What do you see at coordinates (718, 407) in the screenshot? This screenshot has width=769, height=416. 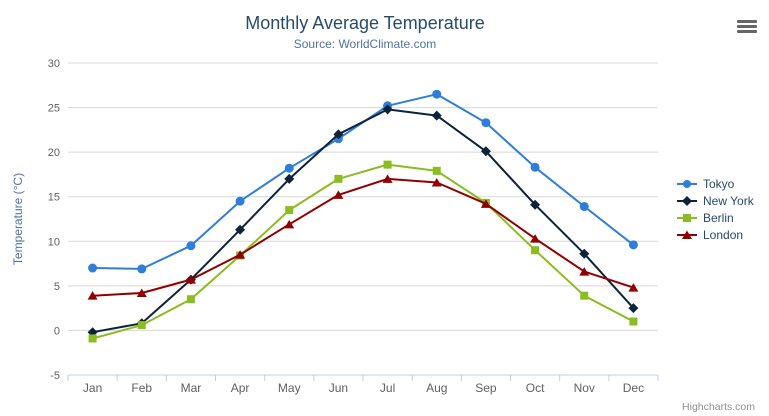 I see `highcharts-credit-link: Highcharts.com` at bounding box center [718, 407].